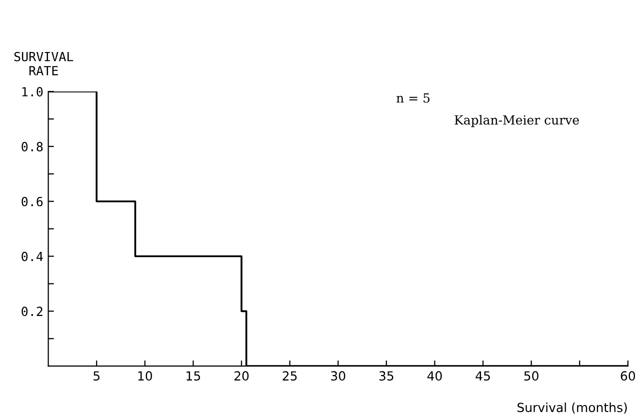 Image resolution: width=644 pixels, height=416 pixels. What do you see at coordinates (97, 376) in the screenshot?
I see `x-tick-label: 5` at bounding box center [97, 376].